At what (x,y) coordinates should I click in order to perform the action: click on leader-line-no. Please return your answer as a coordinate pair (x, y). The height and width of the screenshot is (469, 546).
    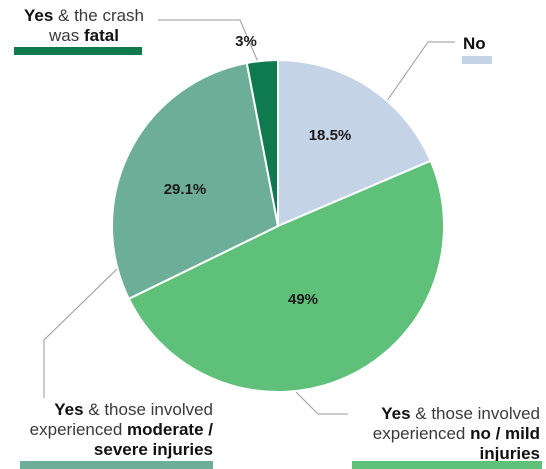
    Looking at the image, I should click on (418, 75).